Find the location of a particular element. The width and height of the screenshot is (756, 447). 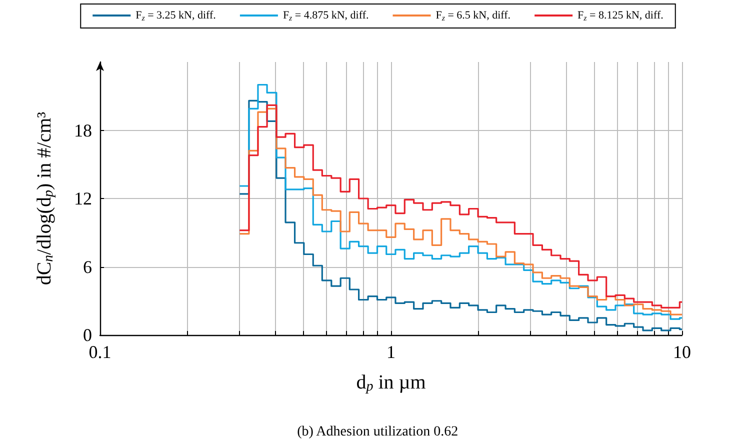

y-tick-label: 18 is located at coordinates (83, 130).